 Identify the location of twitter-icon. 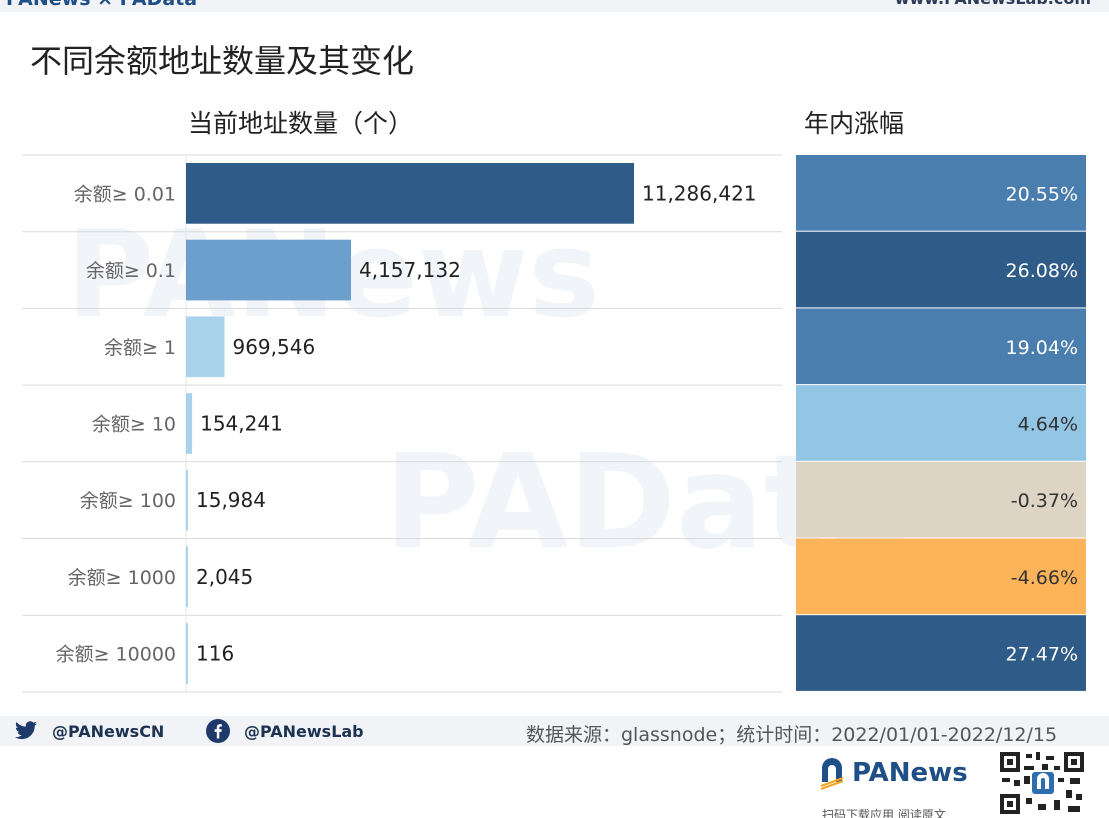
(26, 731).